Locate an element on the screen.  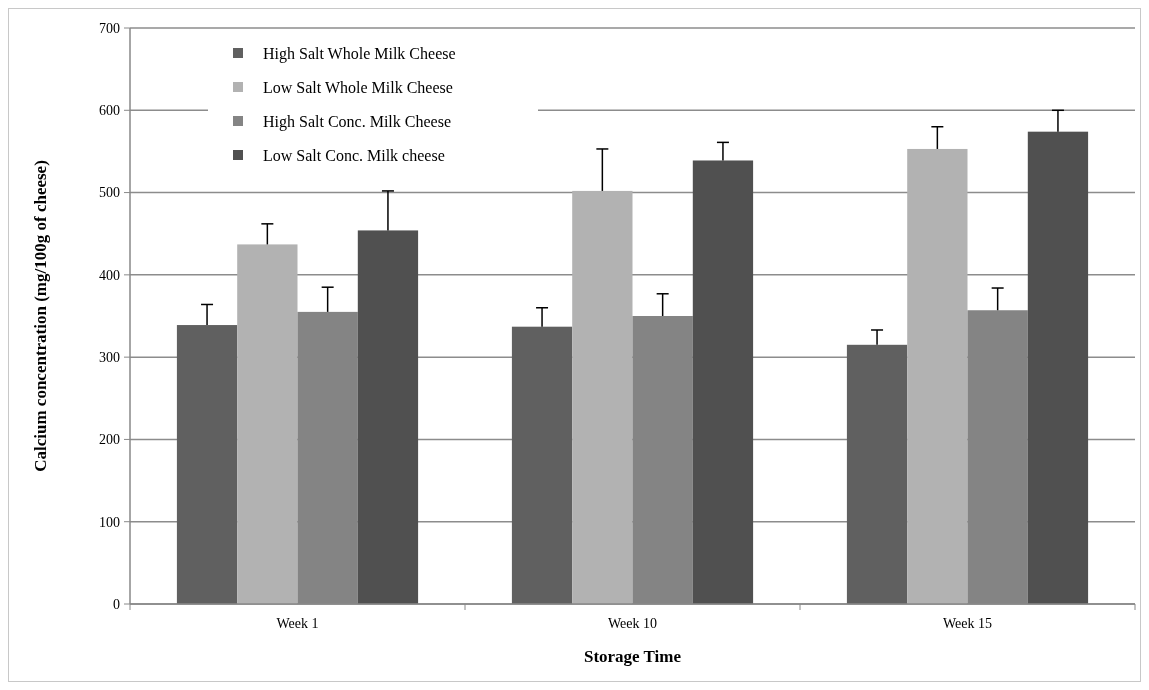
legend-label: Low Salt Conc. Milk cheese is located at coordinates (354, 155).